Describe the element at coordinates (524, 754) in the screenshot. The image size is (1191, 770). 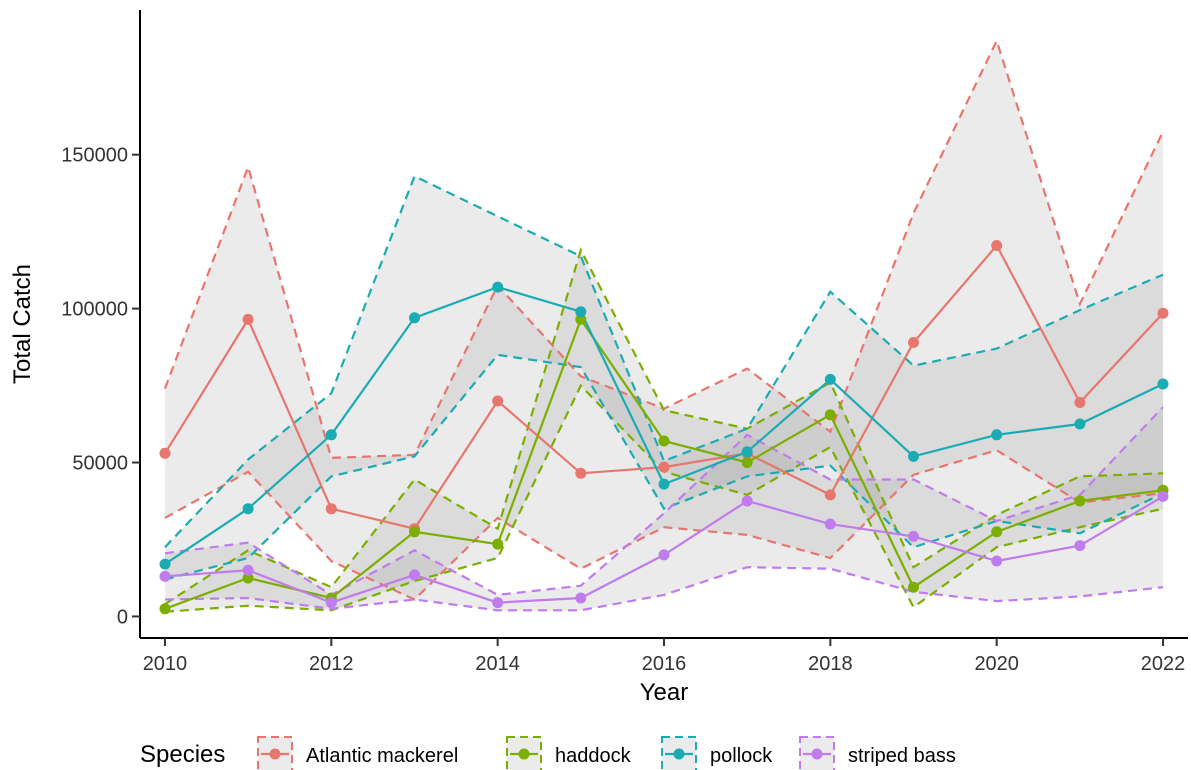
I see `legend-key-point-haddock` at that location.